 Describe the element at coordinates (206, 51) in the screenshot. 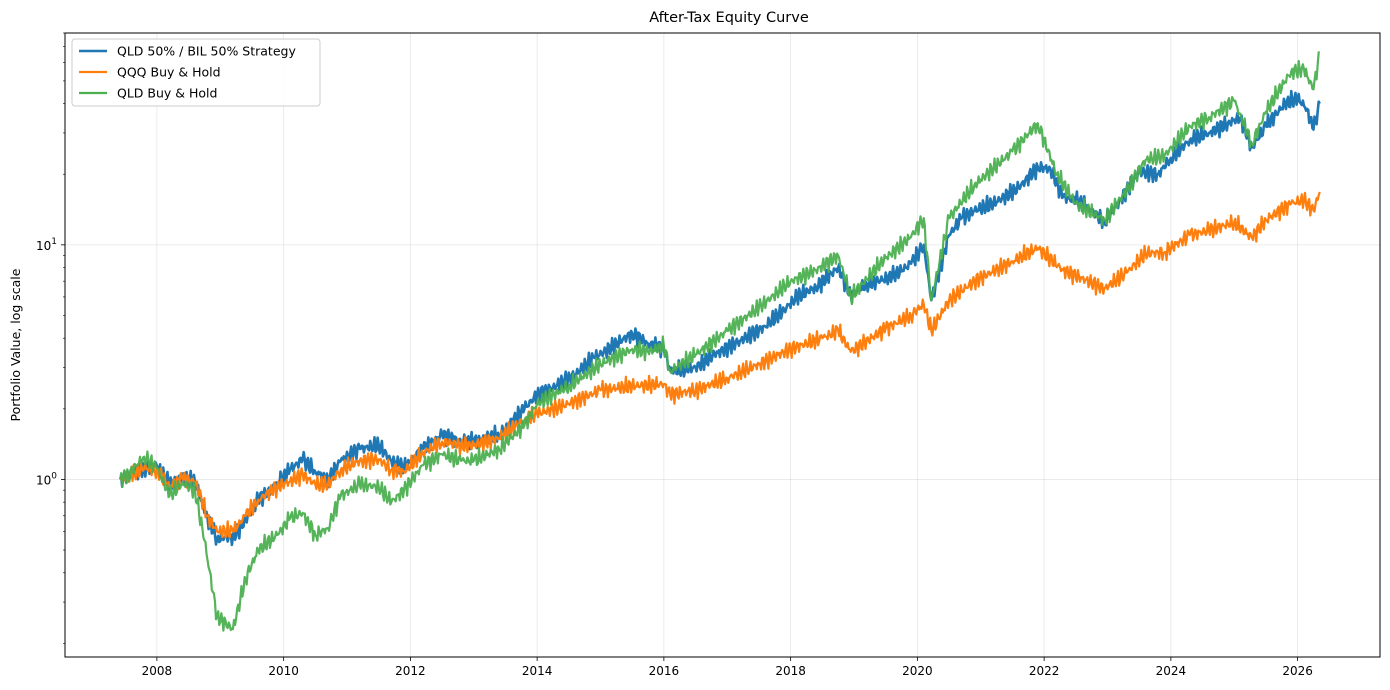

I see `legend-label: QLD 50% / BIL 50% Strategy` at that location.